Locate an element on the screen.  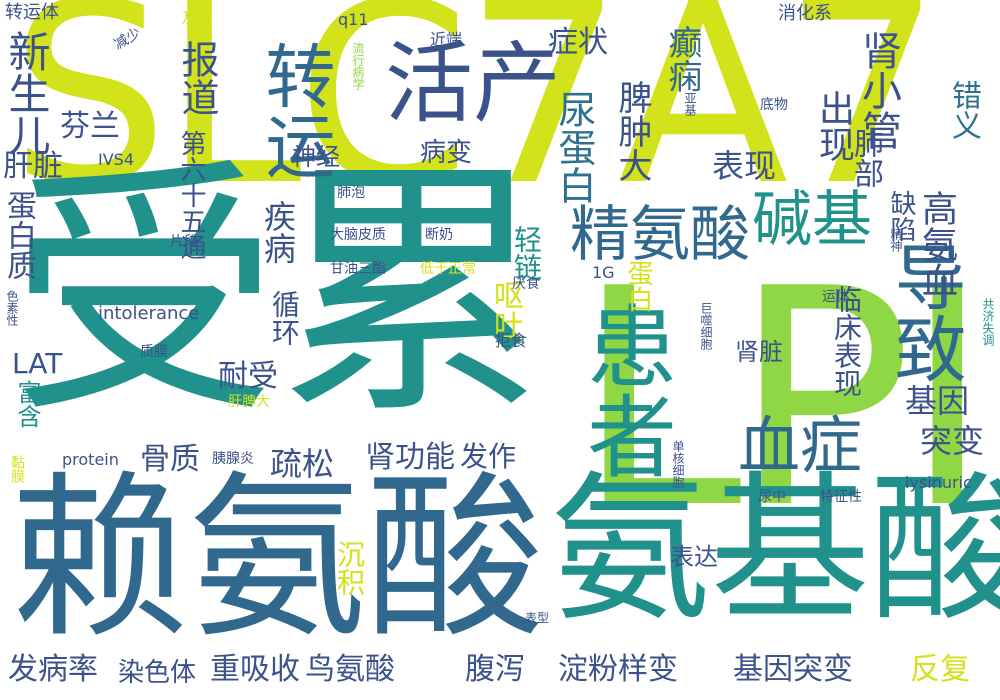
word-yanshi: 厌食 is located at coordinates (526, 284).